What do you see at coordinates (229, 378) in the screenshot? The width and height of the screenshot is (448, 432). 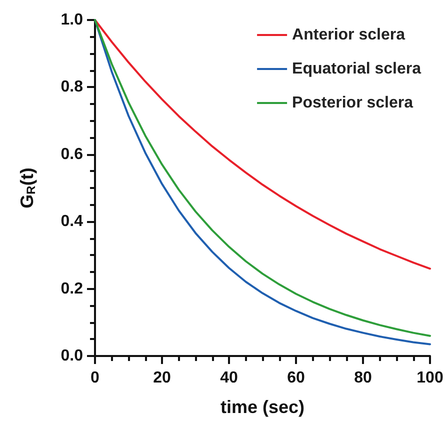 I see `x-tick-label: 40` at bounding box center [229, 378].